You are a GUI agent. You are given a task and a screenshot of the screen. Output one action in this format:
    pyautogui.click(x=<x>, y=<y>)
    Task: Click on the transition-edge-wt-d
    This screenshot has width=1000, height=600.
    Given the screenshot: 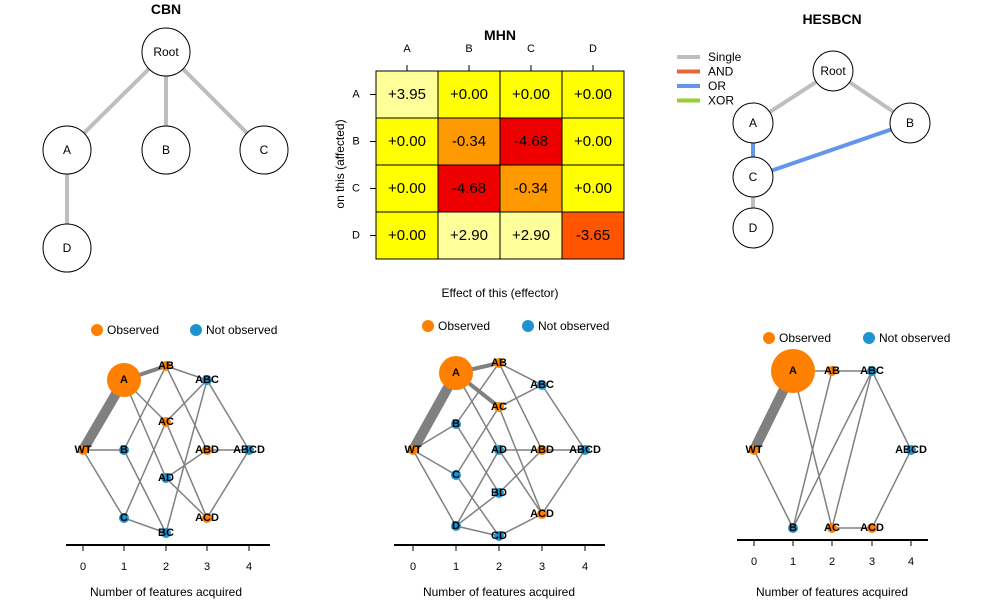 What is the action you would take?
    pyautogui.click(x=434, y=488)
    